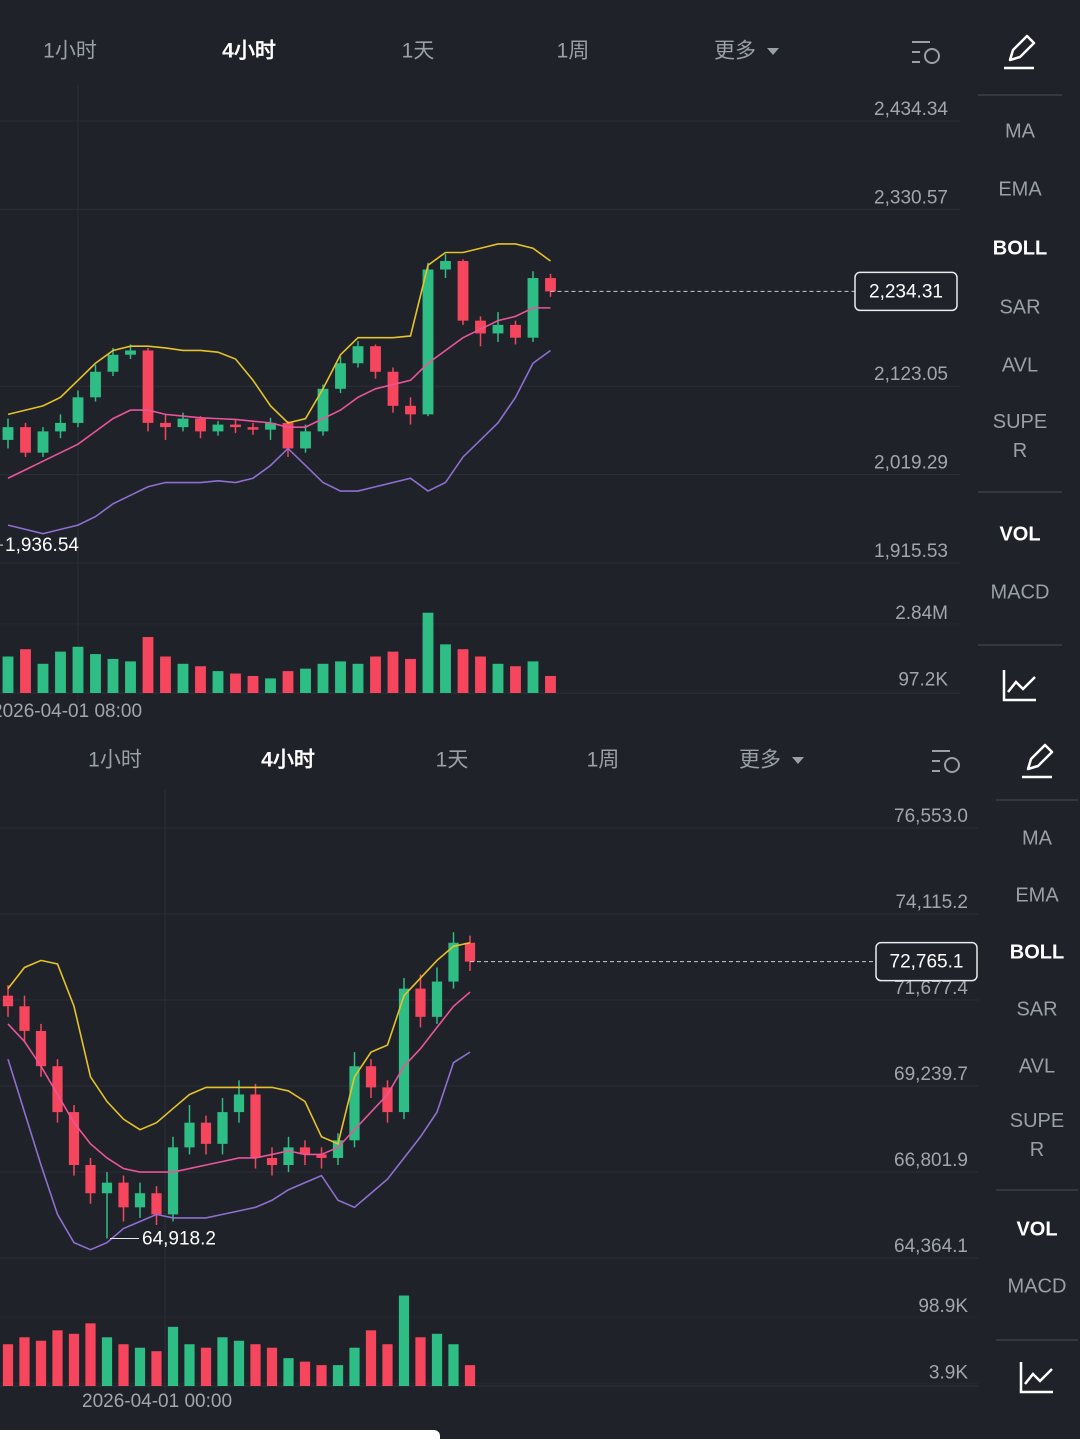  I want to click on y-tick-label: 71,677.4, so click(931, 988).